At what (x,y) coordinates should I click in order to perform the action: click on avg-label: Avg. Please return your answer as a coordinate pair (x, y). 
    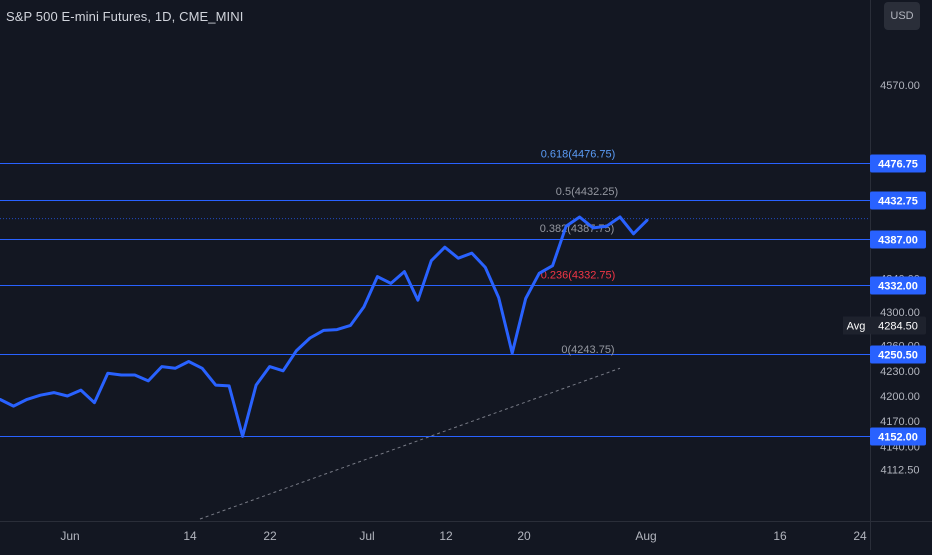
    Looking at the image, I should click on (856, 327).